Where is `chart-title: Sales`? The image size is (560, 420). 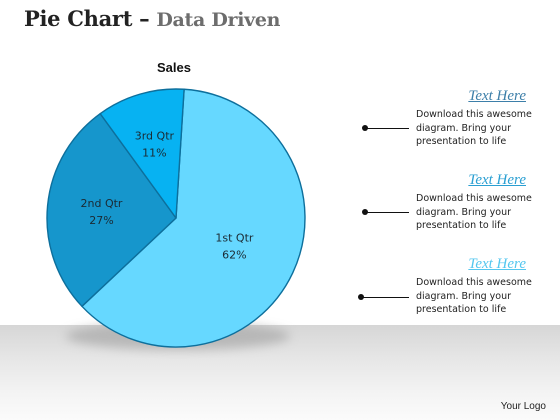 chart-title: Sales is located at coordinates (174, 67).